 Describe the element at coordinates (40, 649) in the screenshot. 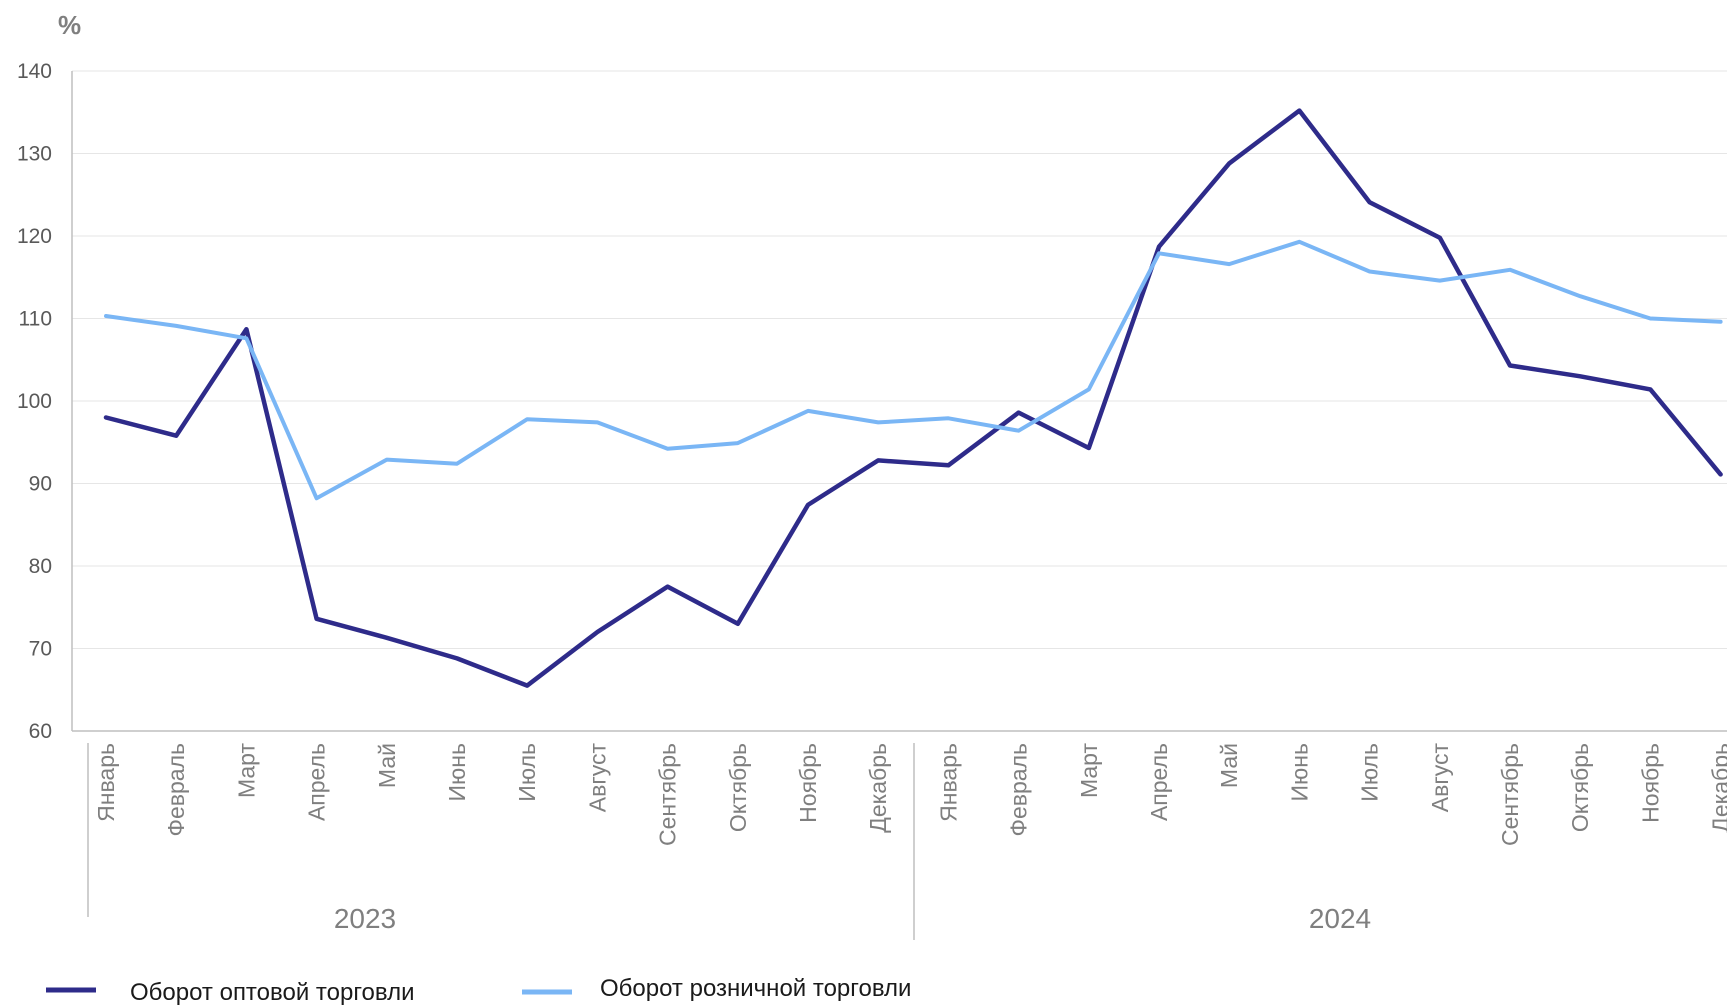

I see `y-tick-label: 70` at that location.